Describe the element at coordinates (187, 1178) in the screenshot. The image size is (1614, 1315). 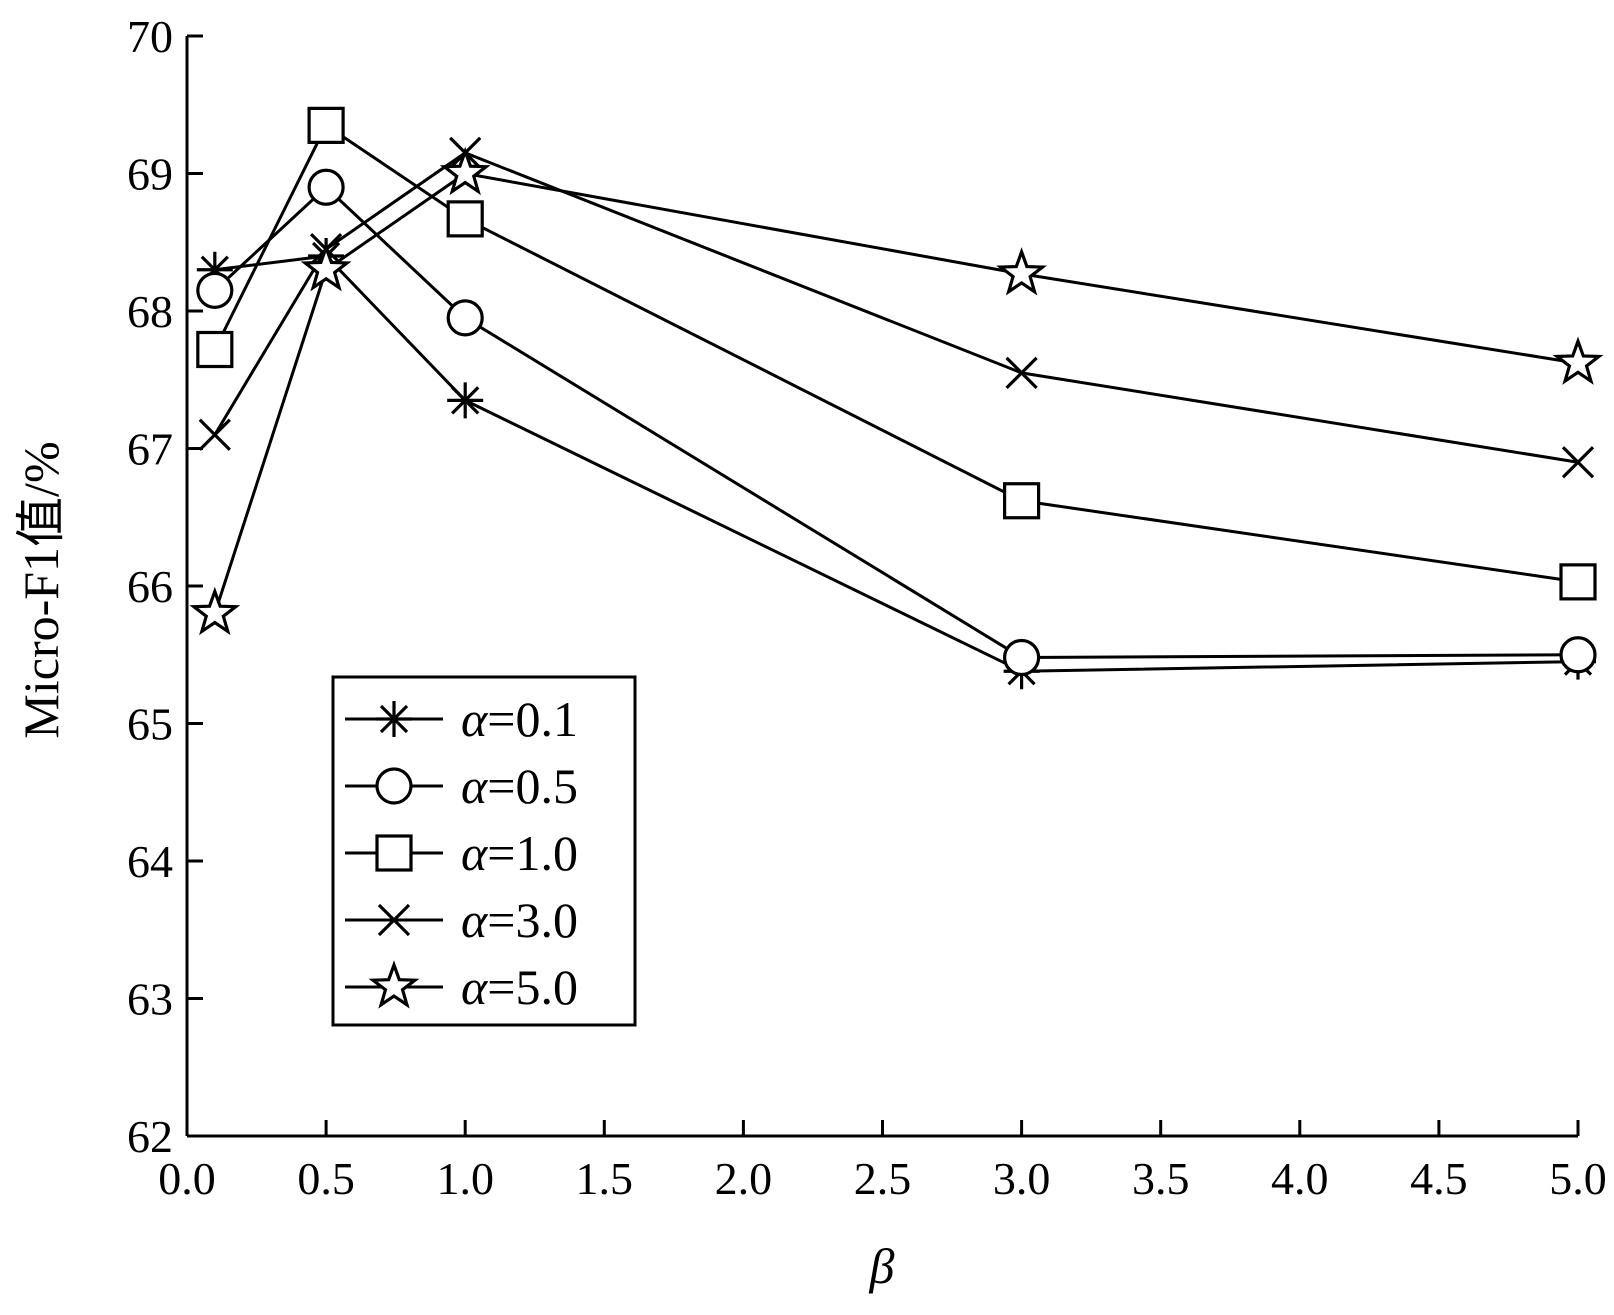
I see `x-tick-label: 0.0` at that location.